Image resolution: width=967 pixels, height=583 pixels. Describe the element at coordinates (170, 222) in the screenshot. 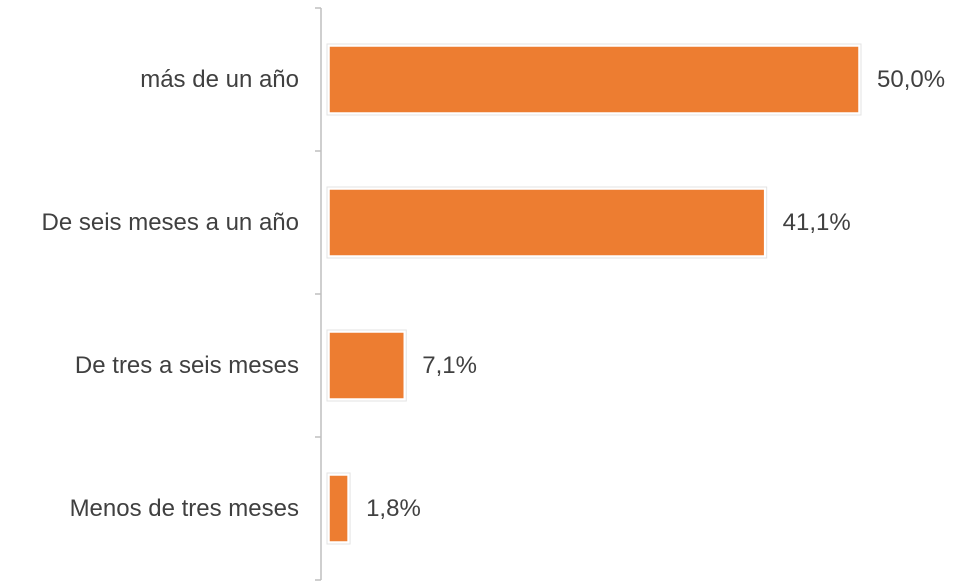

I see `category-label: De seis meses a un año` at that location.